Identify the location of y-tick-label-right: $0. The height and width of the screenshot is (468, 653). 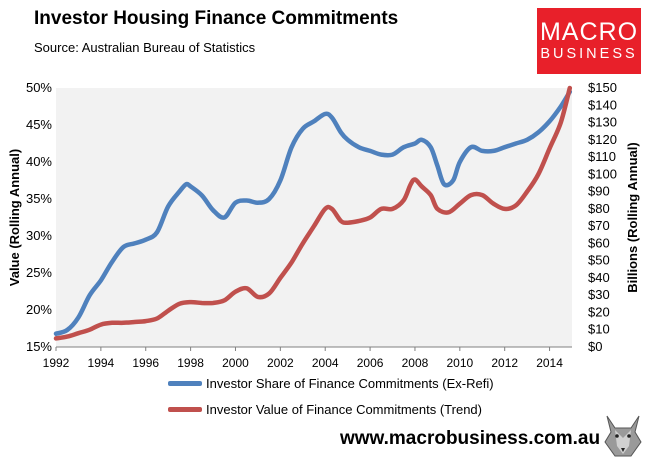
(595, 346).